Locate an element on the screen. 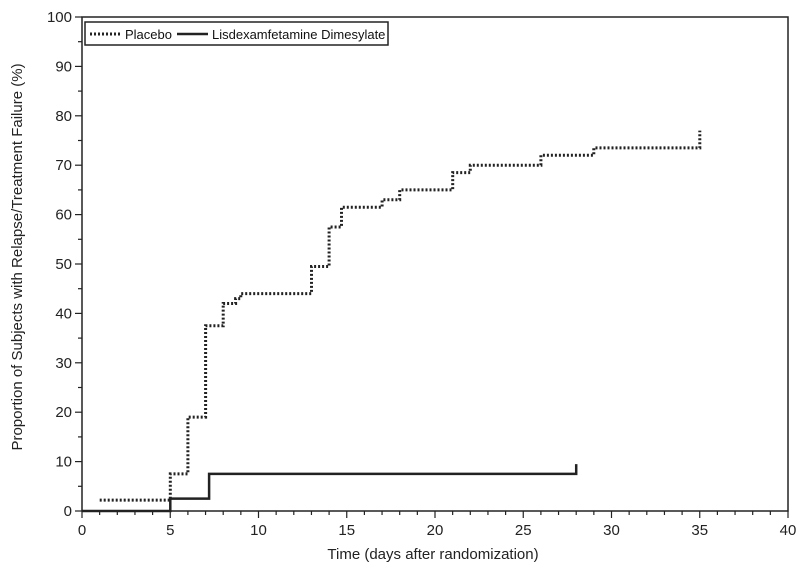 This screenshot has height=569, width=804. y-tick-label: 30 is located at coordinates (63, 363).